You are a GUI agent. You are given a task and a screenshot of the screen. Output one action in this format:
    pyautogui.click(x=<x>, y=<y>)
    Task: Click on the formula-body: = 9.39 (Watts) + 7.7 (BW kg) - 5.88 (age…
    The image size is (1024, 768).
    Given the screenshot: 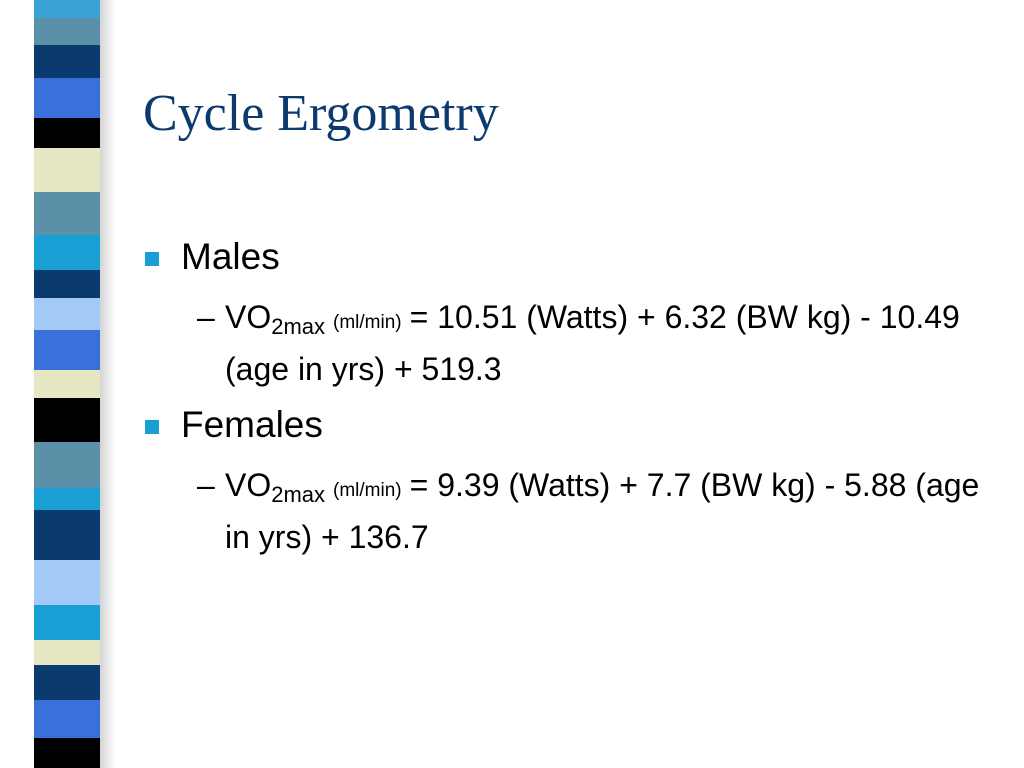 What is the action you would take?
    pyautogui.click(x=602, y=511)
    